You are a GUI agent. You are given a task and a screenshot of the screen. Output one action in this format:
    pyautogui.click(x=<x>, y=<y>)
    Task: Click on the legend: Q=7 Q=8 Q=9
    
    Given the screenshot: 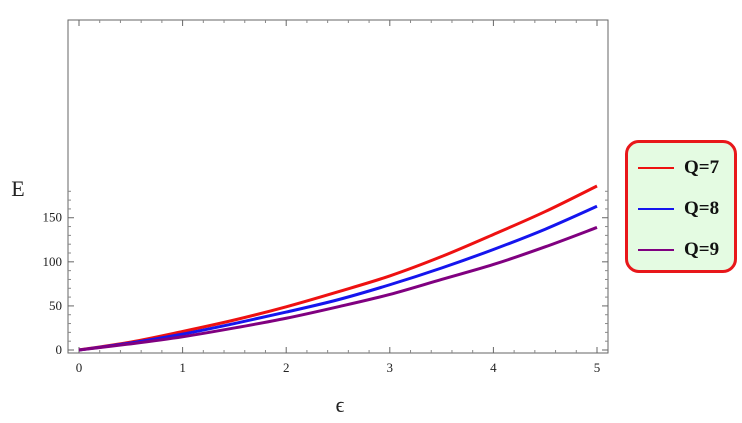 What is the action you would take?
    pyautogui.click(x=681, y=206)
    